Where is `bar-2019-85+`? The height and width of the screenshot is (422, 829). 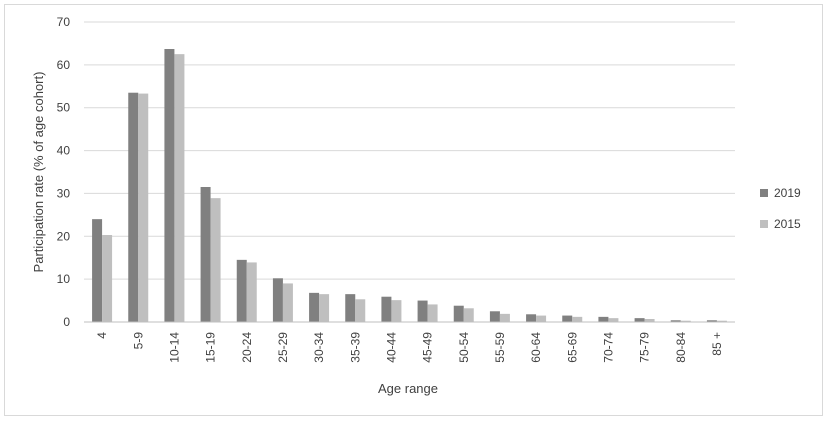 bar-2019-85+ is located at coordinates (711, 321).